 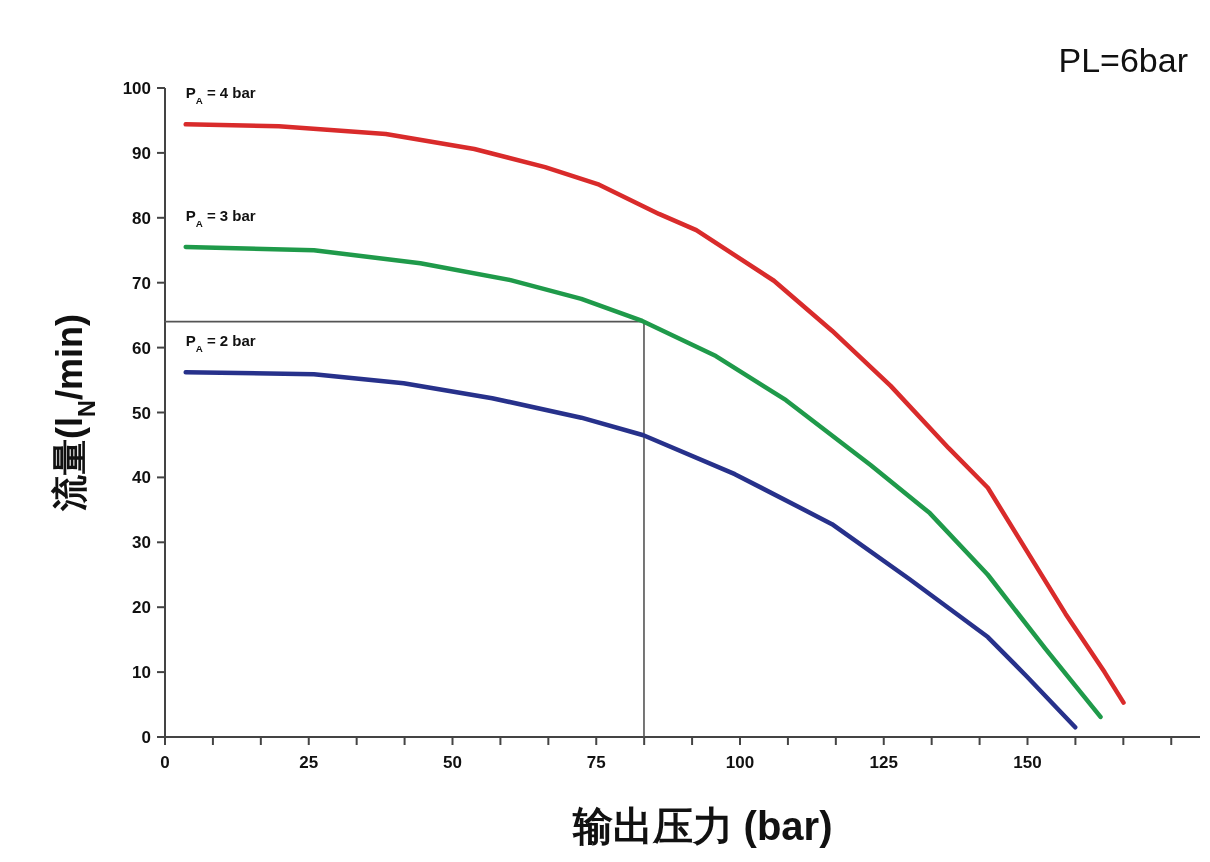 I want to click on x-tick-label: 125, so click(x=883, y=762).